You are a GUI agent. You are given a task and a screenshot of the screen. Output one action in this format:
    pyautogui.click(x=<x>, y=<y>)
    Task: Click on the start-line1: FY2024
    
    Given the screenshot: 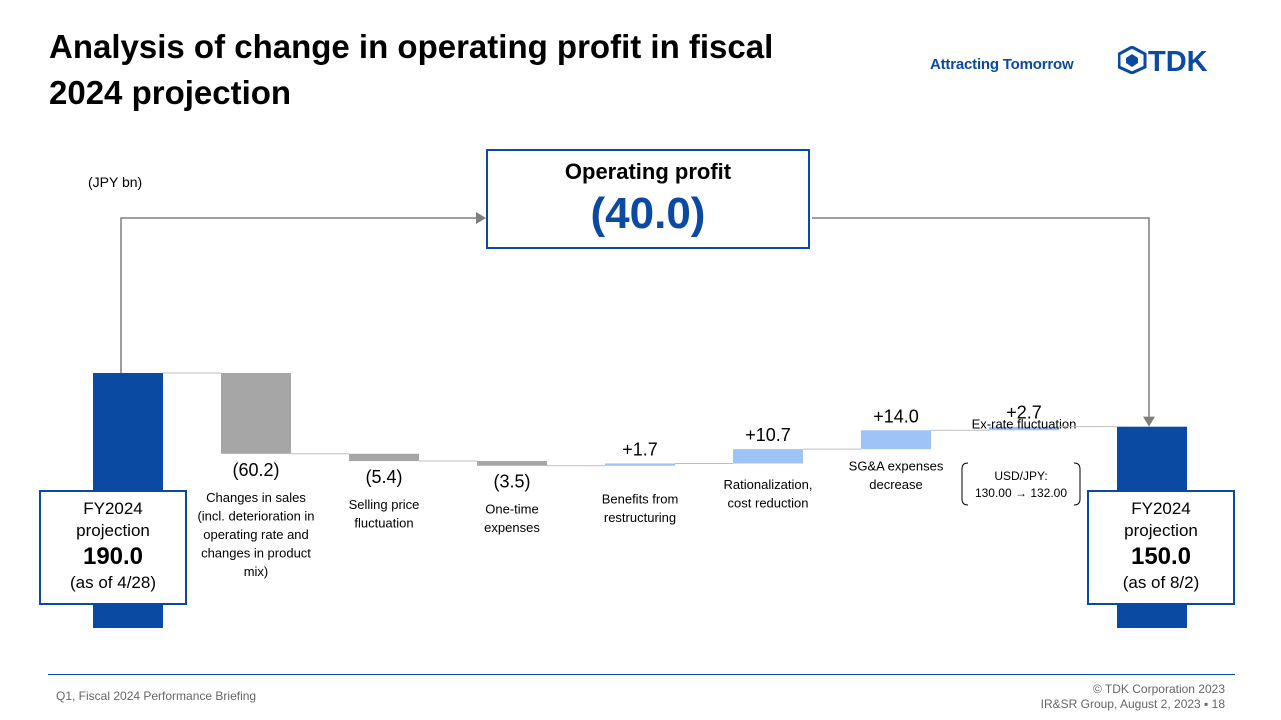 What is the action you would take?
    pyautogui.click(x=113, y=508)
    